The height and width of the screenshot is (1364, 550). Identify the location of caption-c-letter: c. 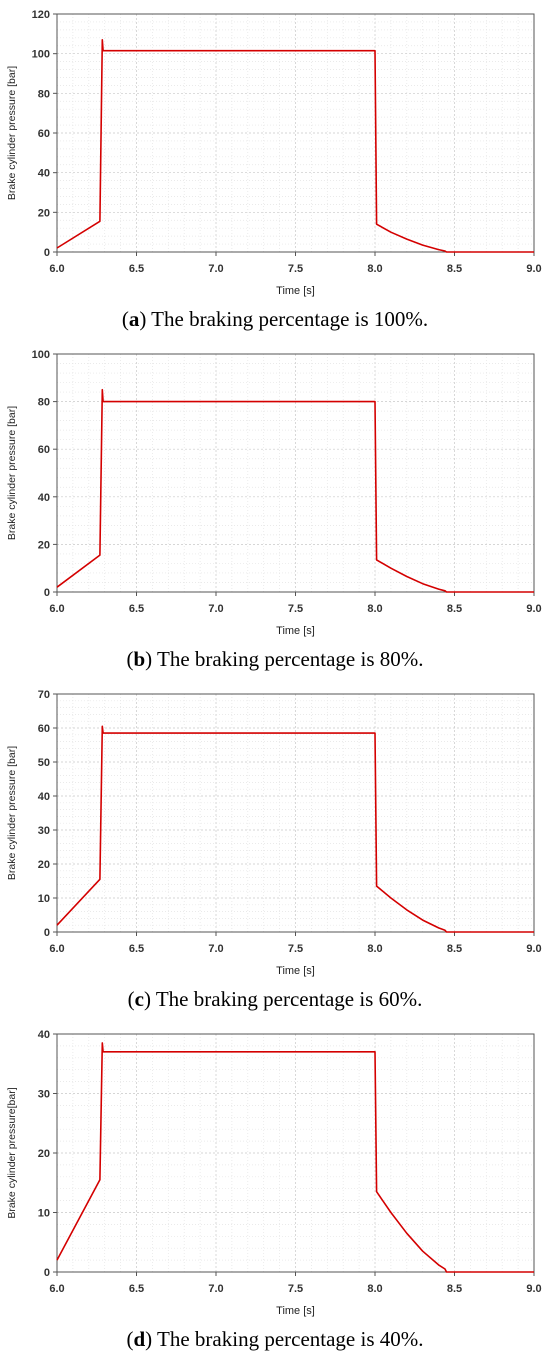
(139, 999).